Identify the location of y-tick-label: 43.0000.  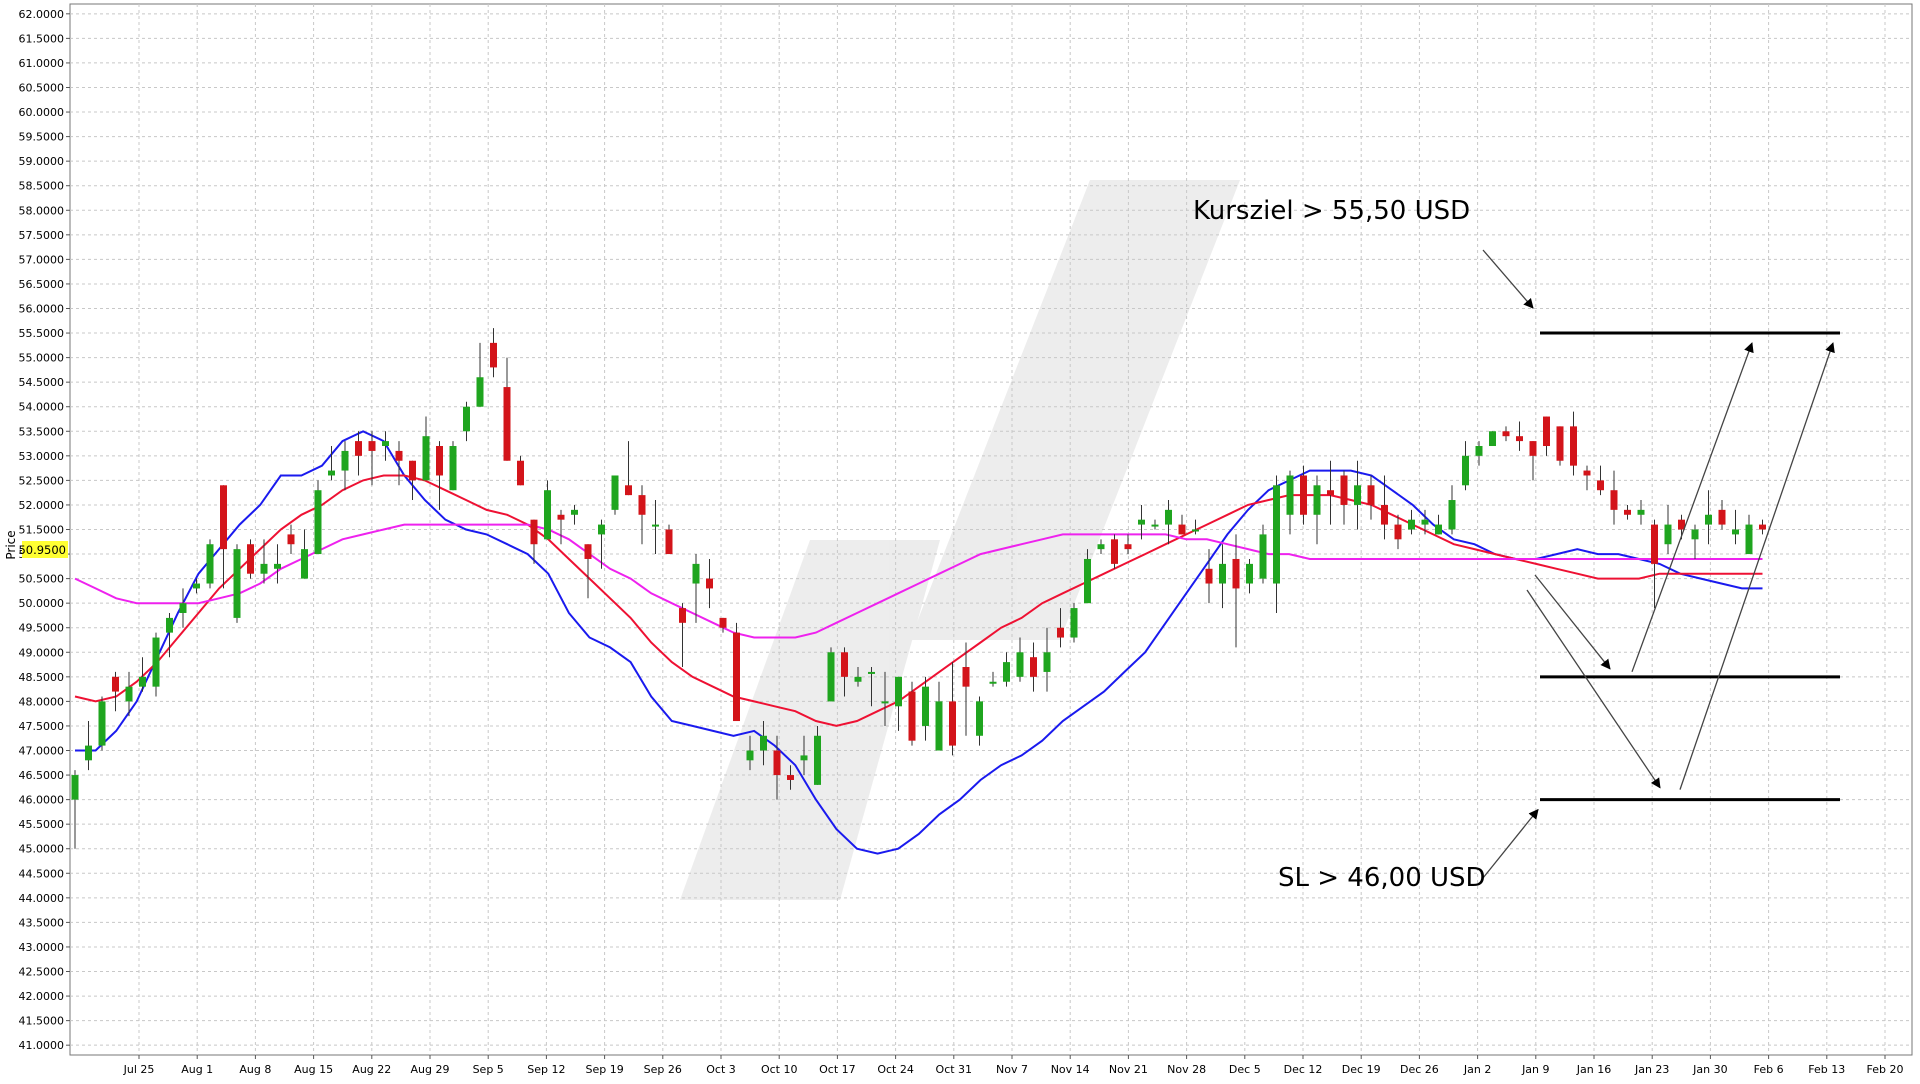
(42, 947).